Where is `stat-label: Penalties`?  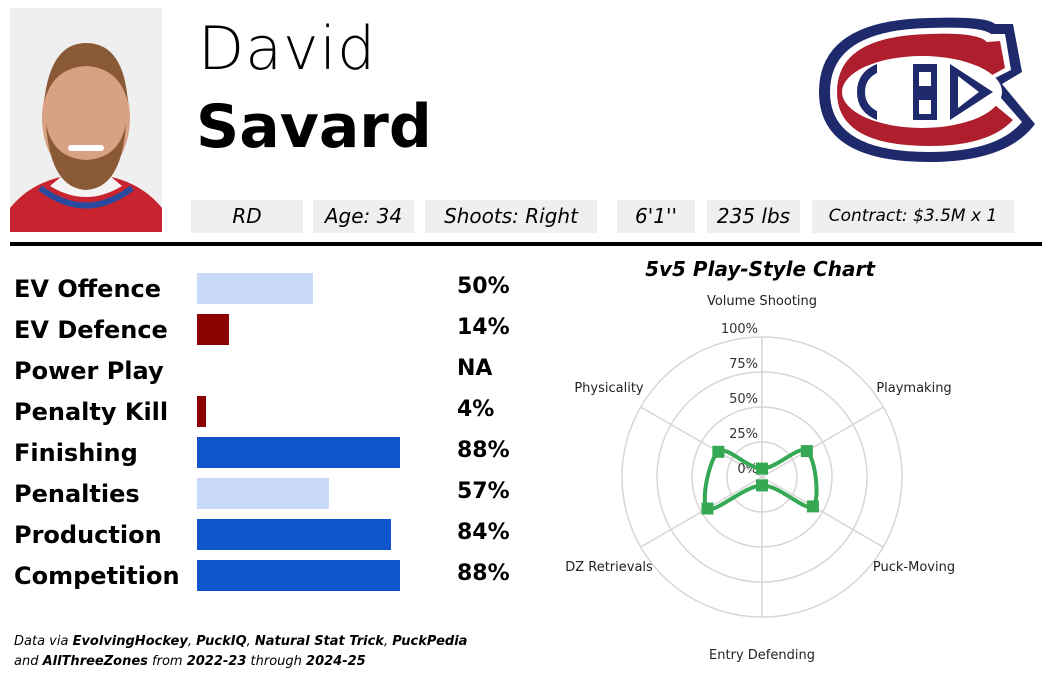
stat-label: Penalties is located at coordinates (77, 494).